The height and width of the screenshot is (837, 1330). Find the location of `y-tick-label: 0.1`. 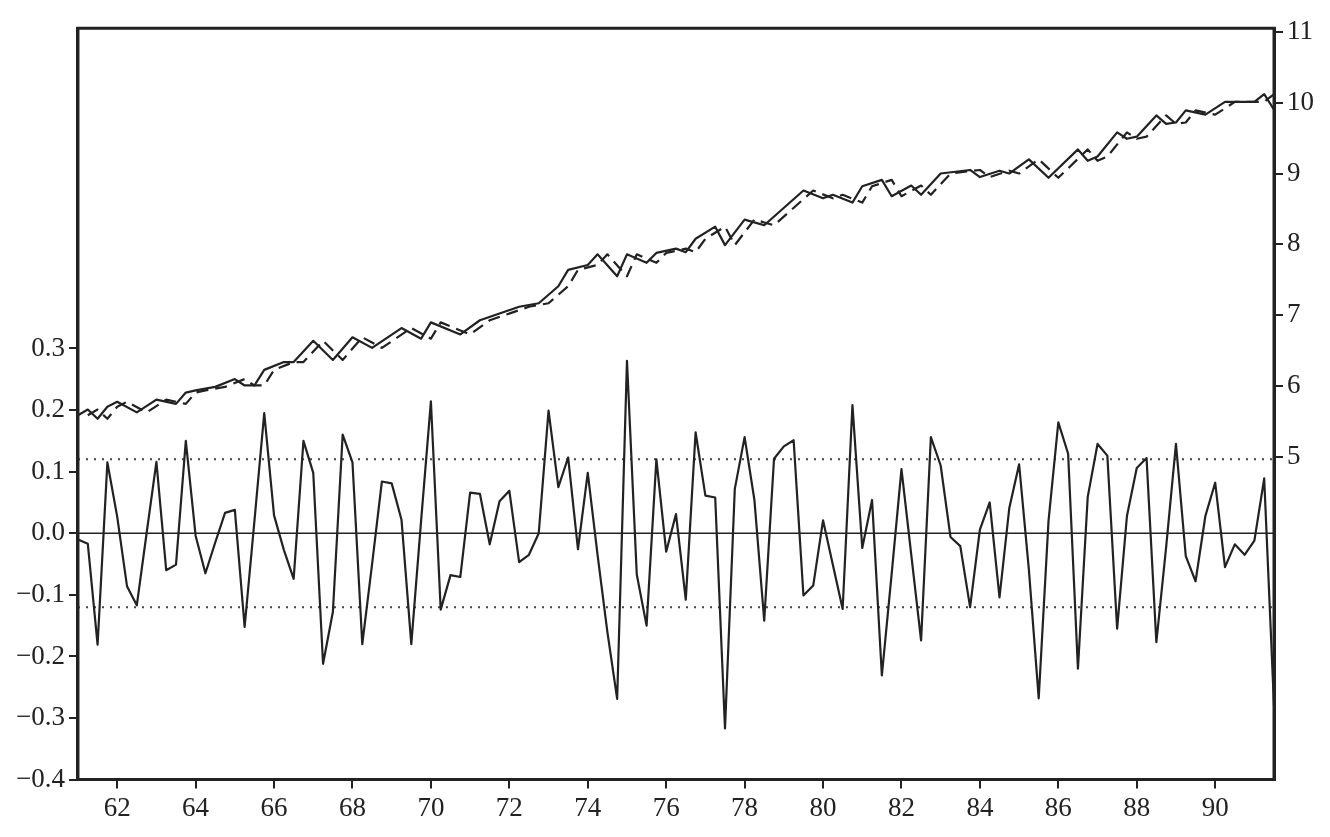

y-tick-label: 0.1 is located at coordinates (48, 469).